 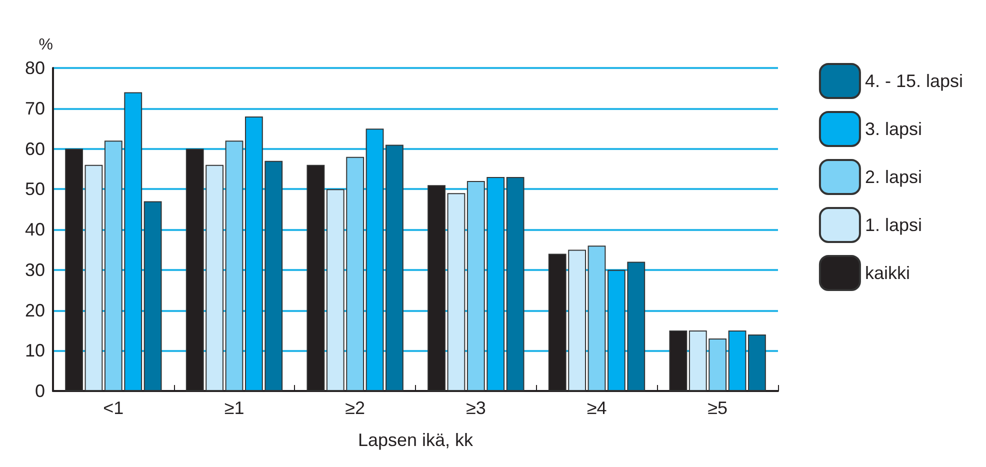 What do you see at coordinates (234, 408) in the screenshot?
I see `x-tick-label: ≥1` at bounding box center [234, 408].